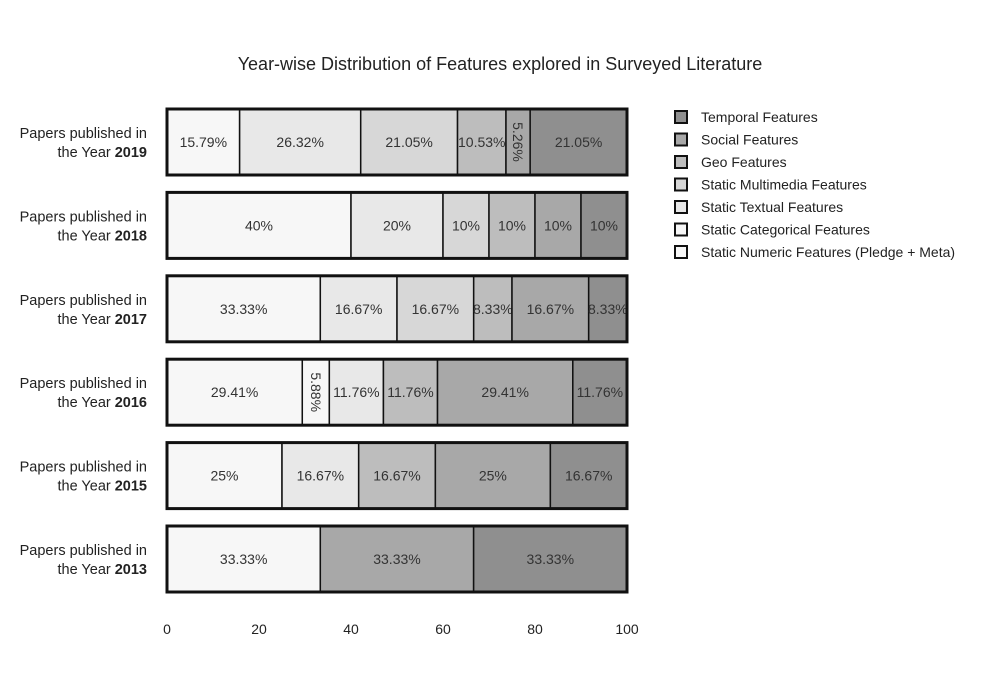 Image resolution: width=1000 pixels, height=700 pixels. What do you see at coordinates (772, 207) in the screenshot?
I see `legend-label: Static Textual Features` at bounding box center [772, 207].